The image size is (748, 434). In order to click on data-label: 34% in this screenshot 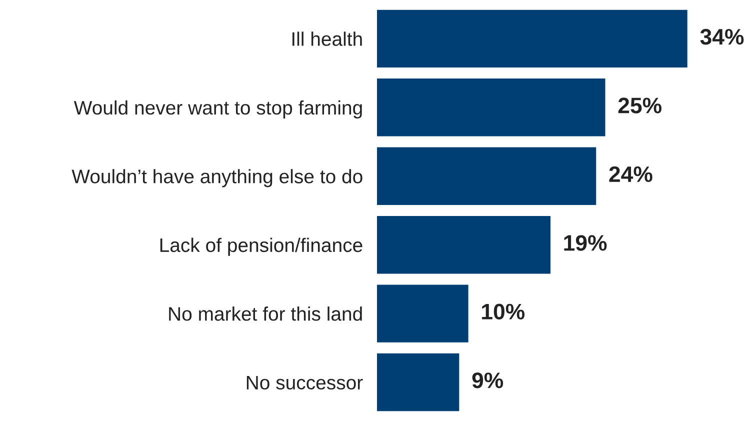, I will do `click(722, 36)`.